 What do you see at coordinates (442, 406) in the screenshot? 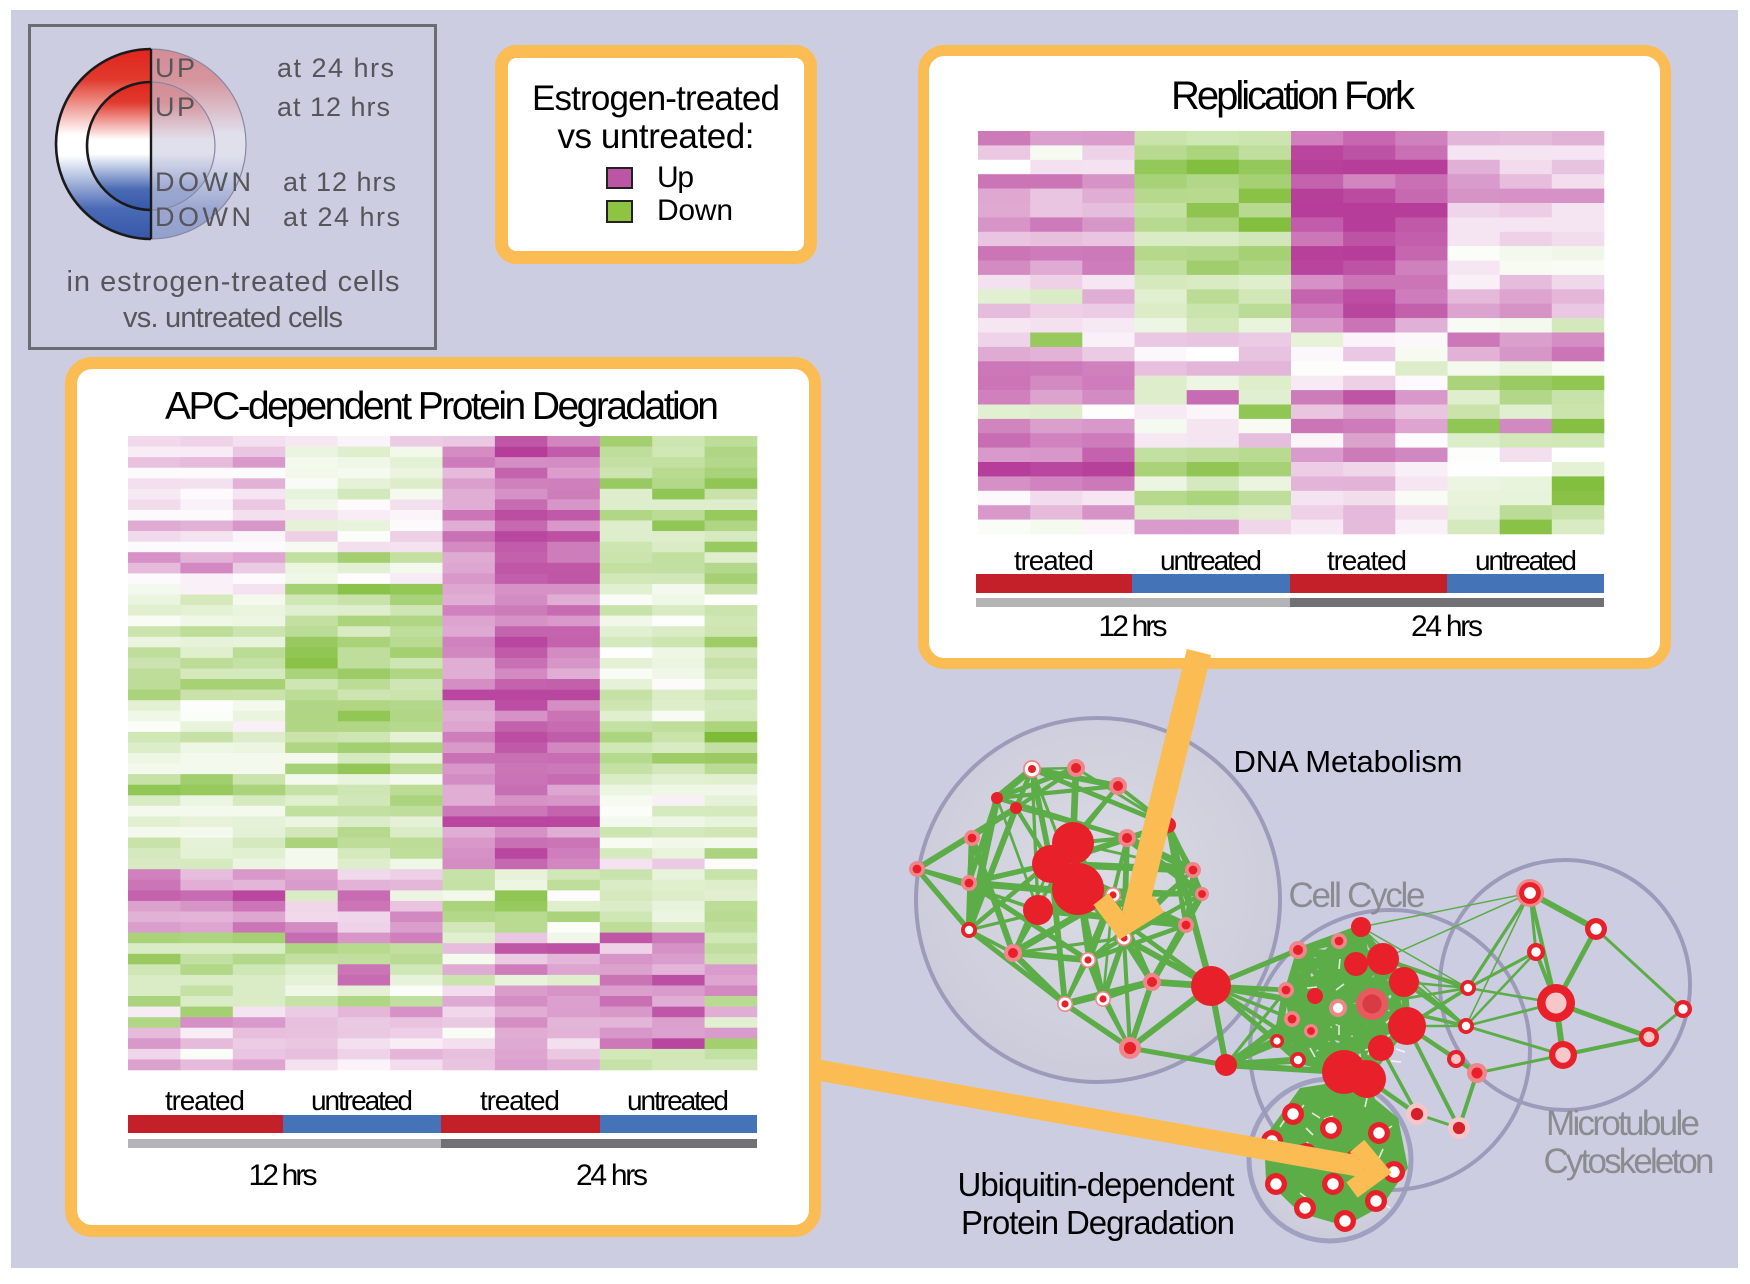
I see `svg-text:APC-dependent Protein Degradat: APC-dependent Protein Degradation` at bounding box center [442, 406].